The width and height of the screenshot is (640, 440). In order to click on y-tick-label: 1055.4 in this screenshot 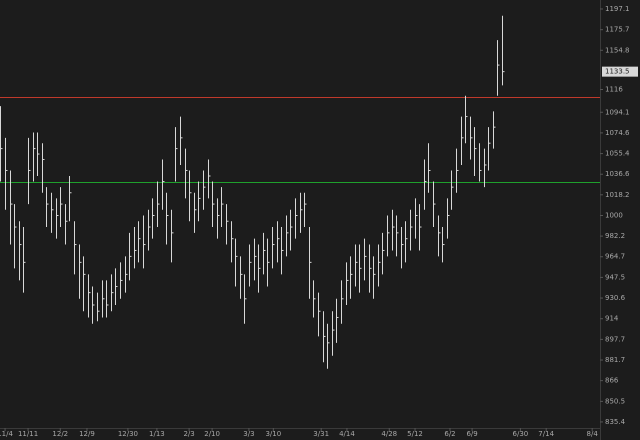, I will do `click(617, 154)`.